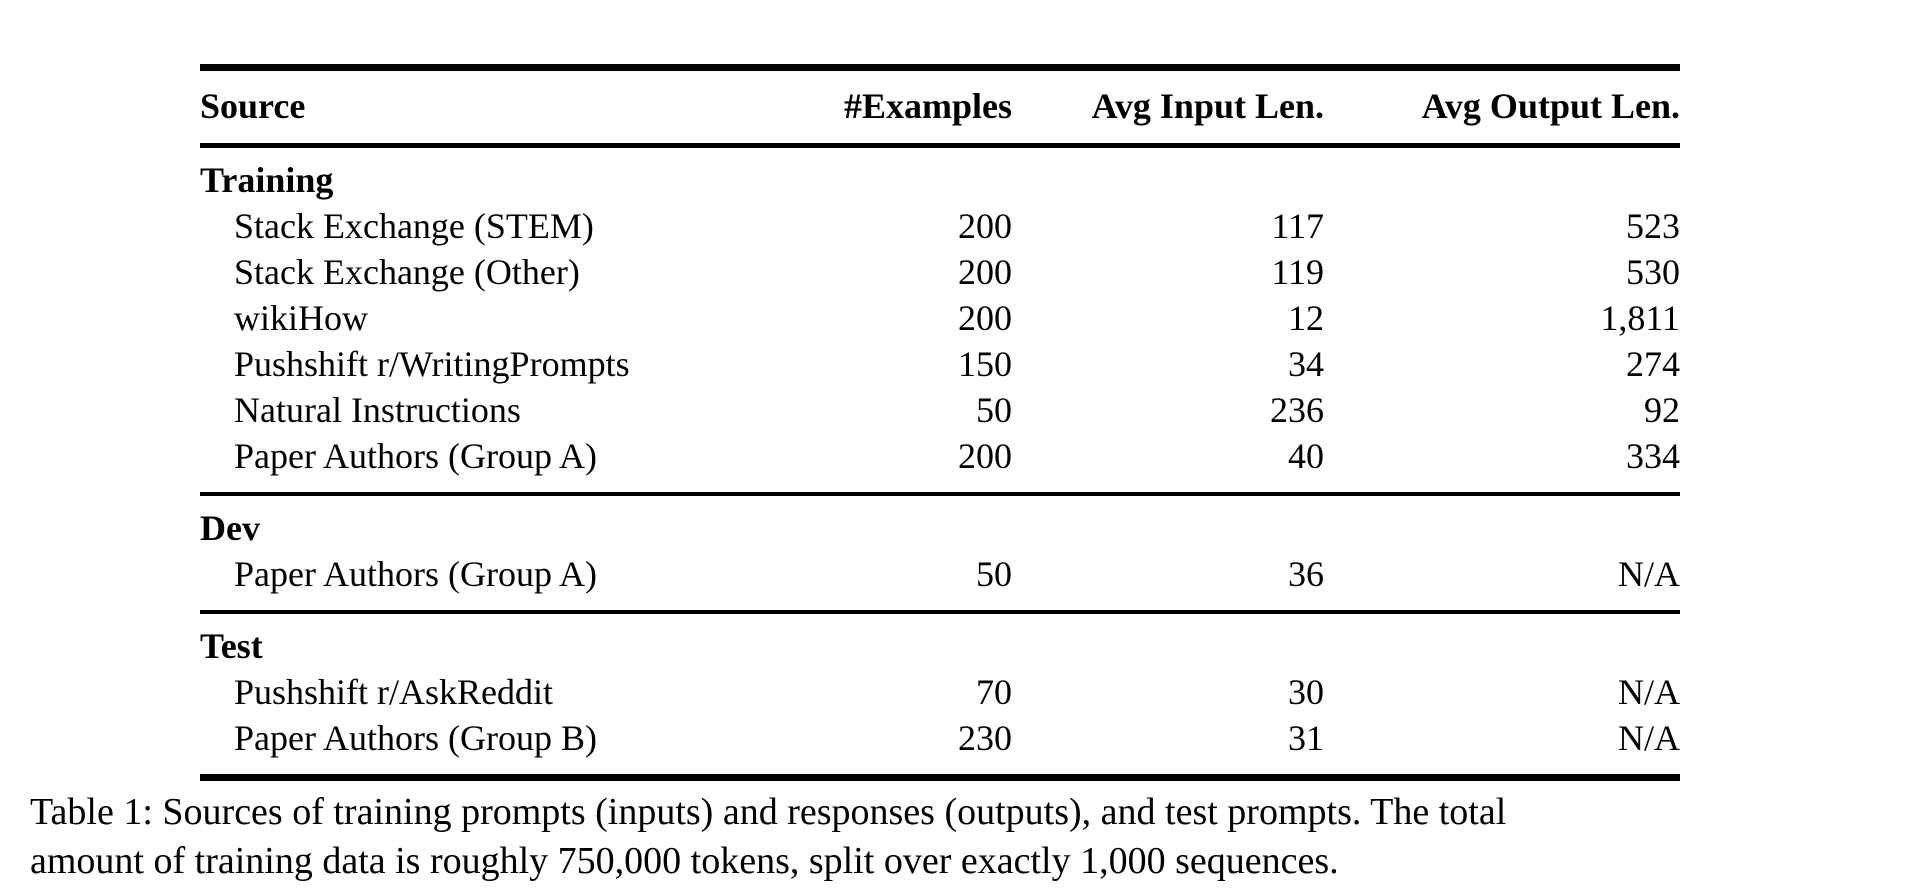 This screenshot has height=896, width=1924. What do you see at coordinates (377, 410) in the screenshot?
I see `source-cell: Natural Instructions` at bounding box center [377, 410].